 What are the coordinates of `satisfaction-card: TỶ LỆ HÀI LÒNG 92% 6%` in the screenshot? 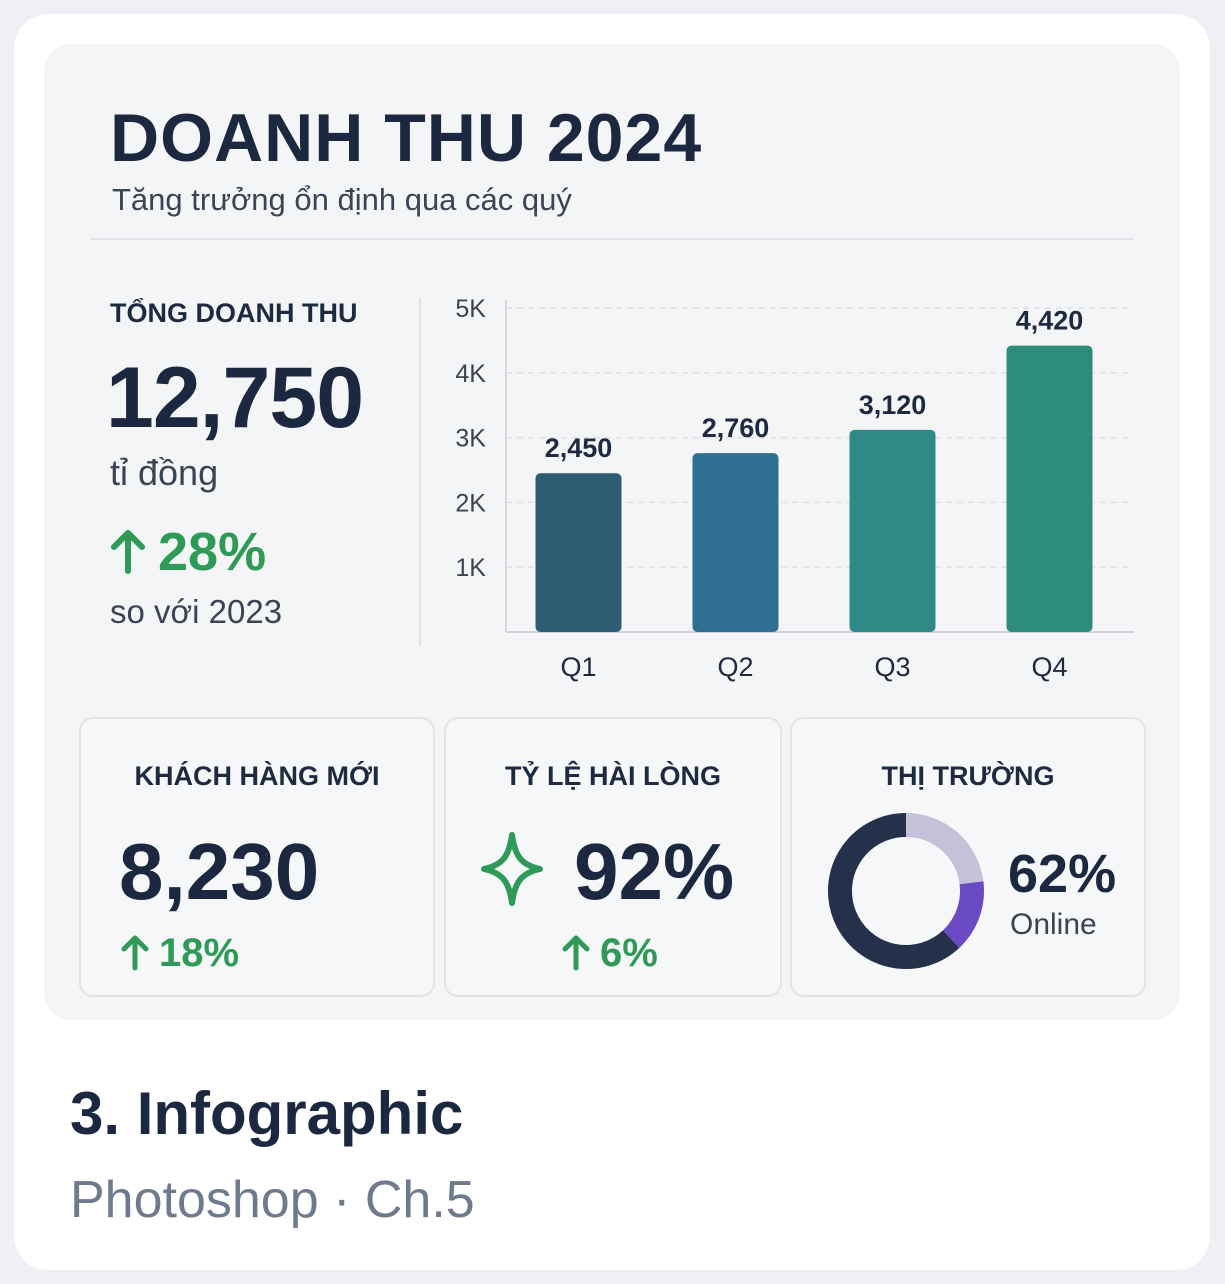 It's located at (613, 857).